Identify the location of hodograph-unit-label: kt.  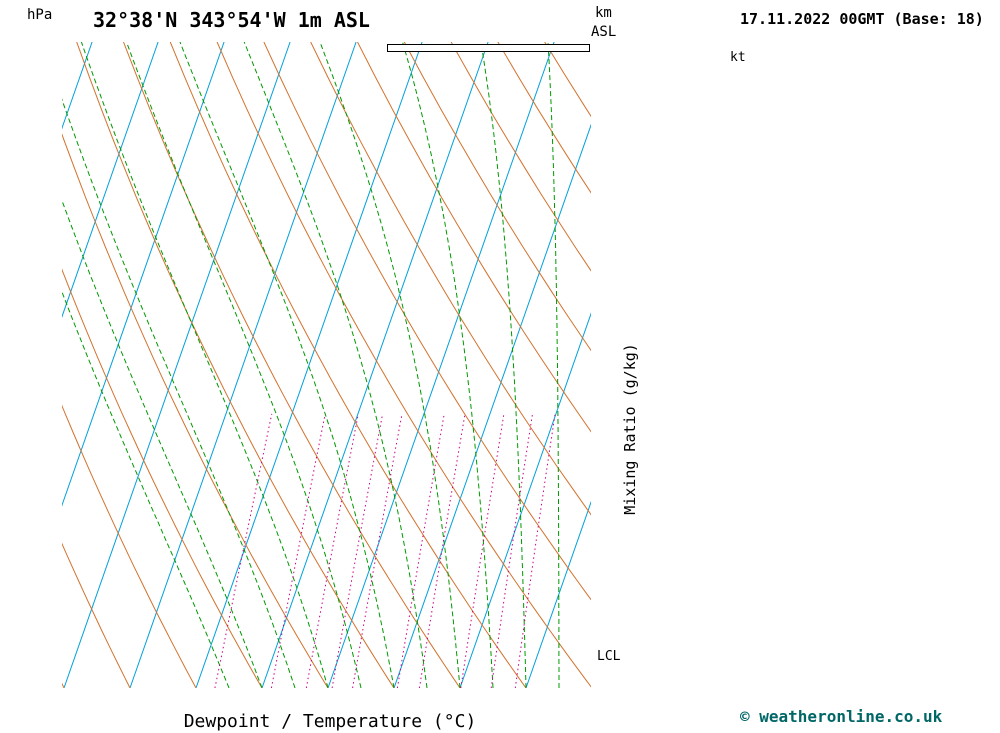
(738, 57).